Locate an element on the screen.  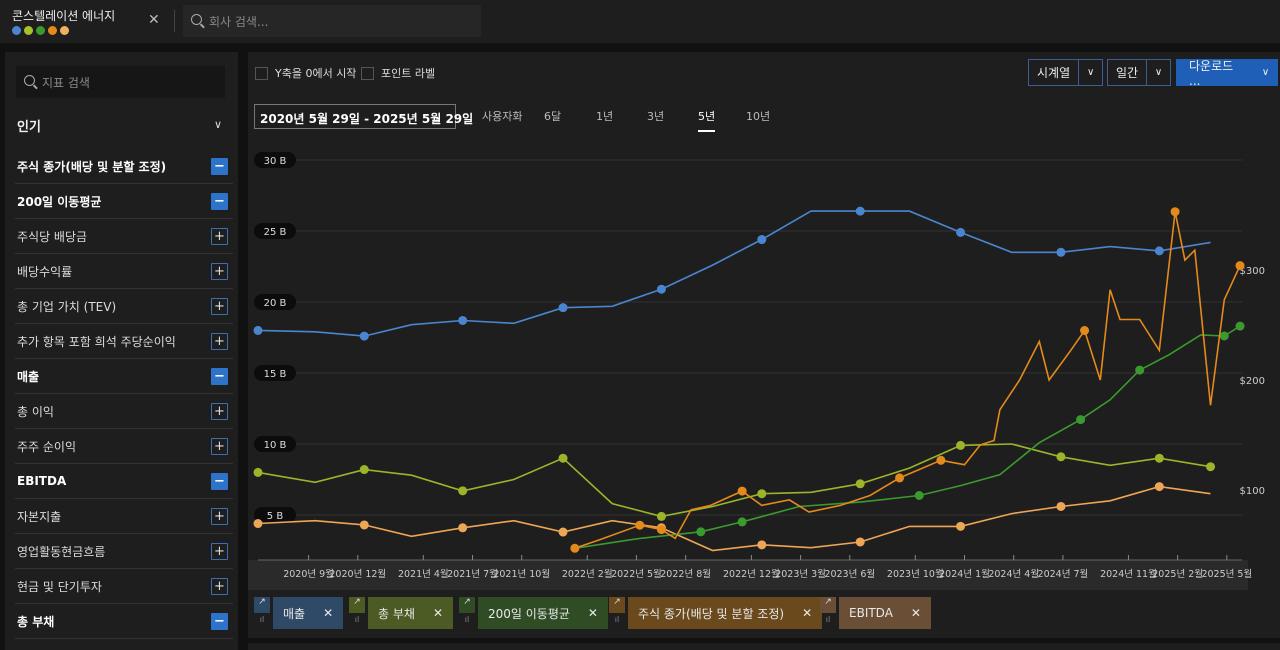
metric-item: 영업활동현금흐름 + is located at coordinates (124, 551).